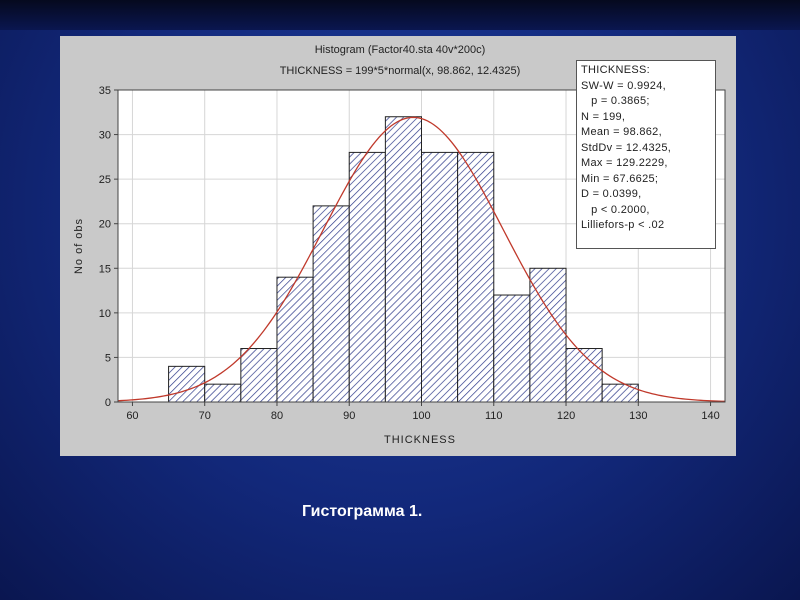 The height and width of the screenshot is (600, 800). I want to click on chart-title: Histogram (Factor40.sta 40v*200c), so click(400, 50).